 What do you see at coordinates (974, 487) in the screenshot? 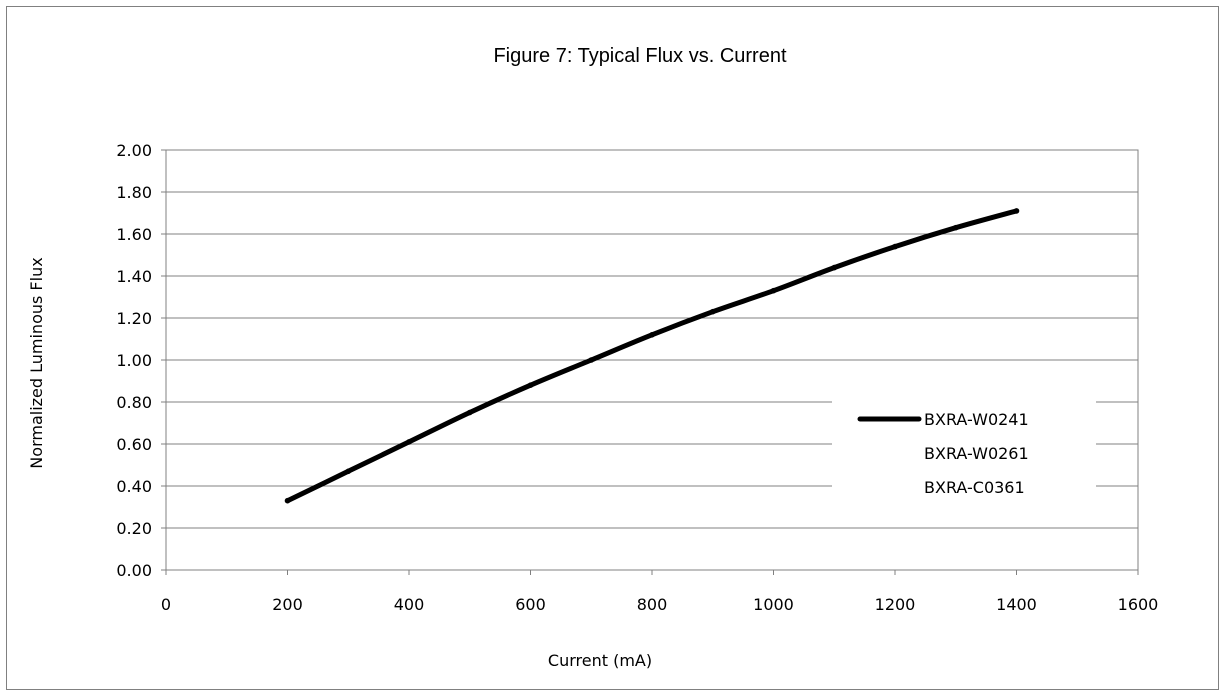
I see `legend-entry: BXRA-C0361` at bounding box center [974, 487].